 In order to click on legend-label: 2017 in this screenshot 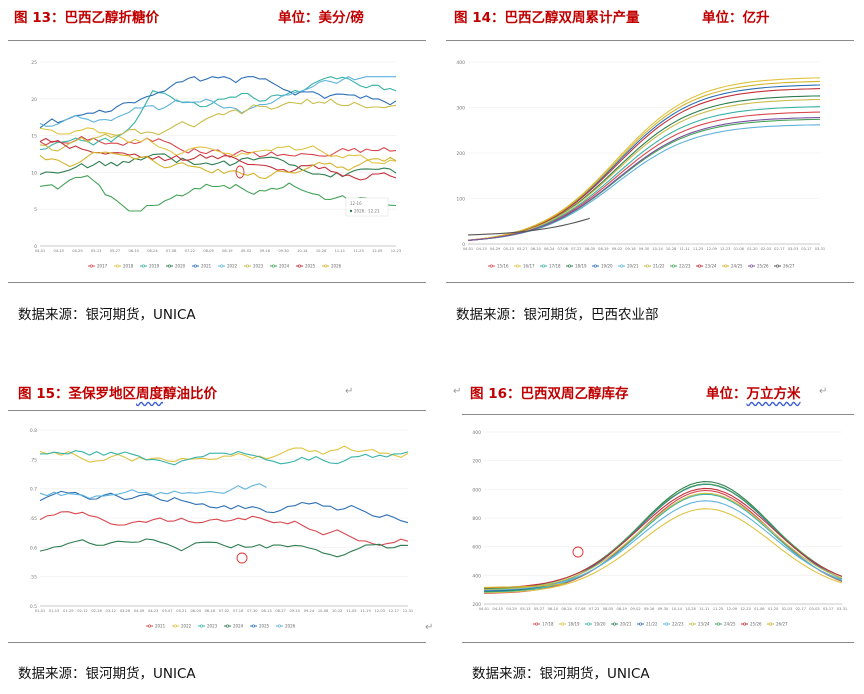, I will do `click(102, 266)`.